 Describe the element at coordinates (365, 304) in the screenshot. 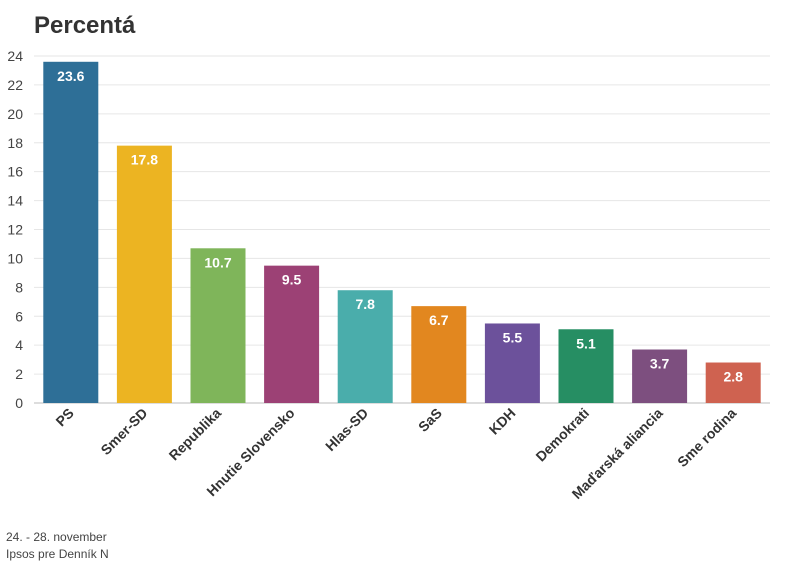

I see `data-label: 7.8` at that location.